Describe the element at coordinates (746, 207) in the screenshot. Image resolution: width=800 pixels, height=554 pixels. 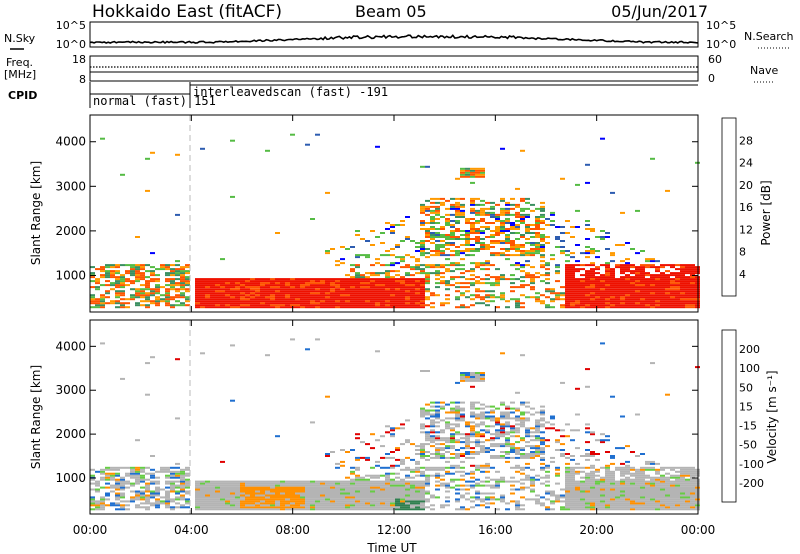
I see `colorbar-tick: 16` at that location.